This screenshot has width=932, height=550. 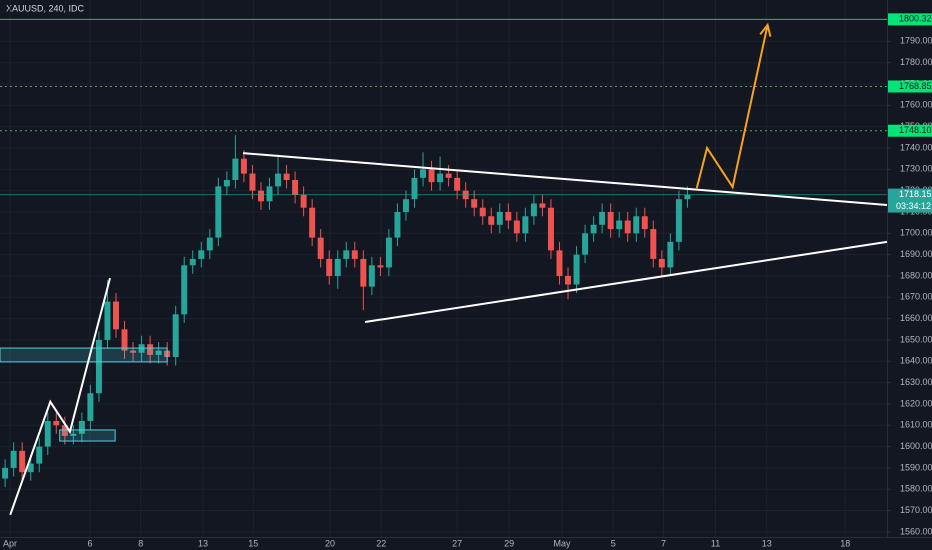 What do you see at coordinates (10, 543) in the screenshot?
I see `x-tick-label: Apr` at bounding box center [10, 543].